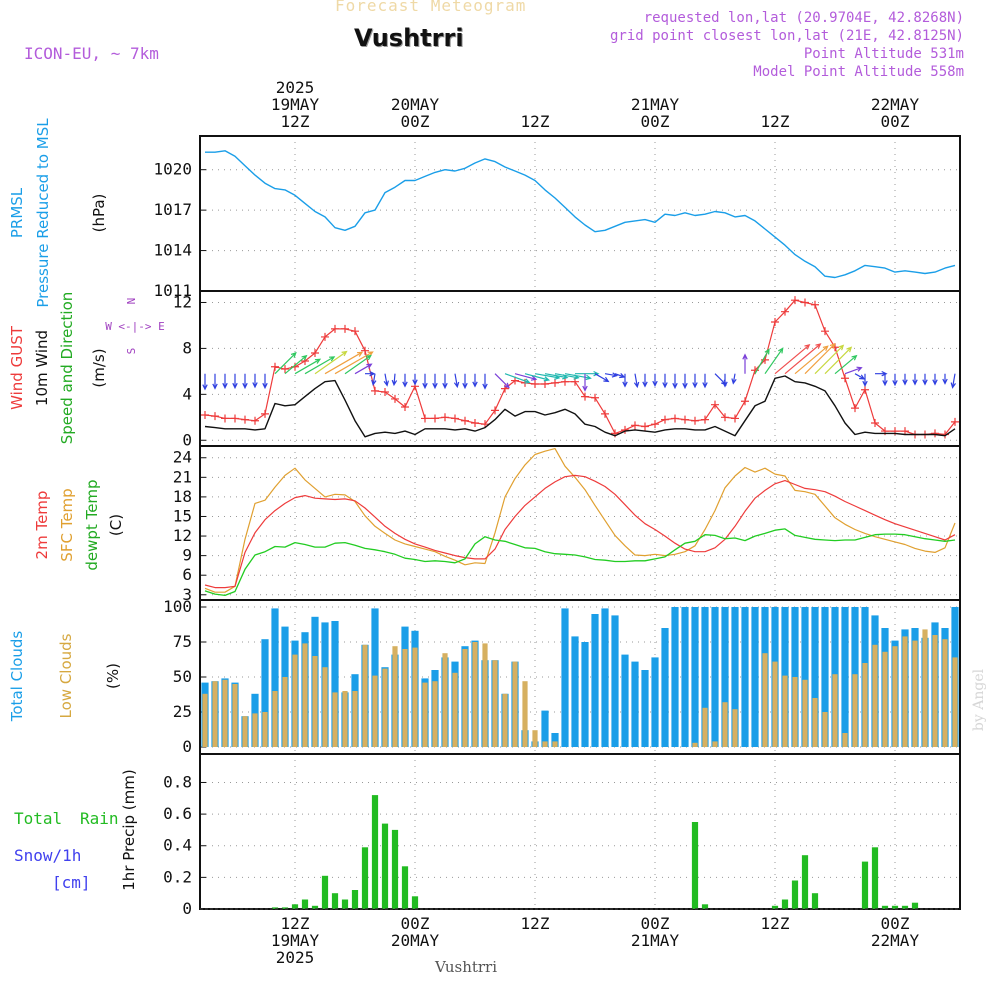  Describe the element at coordinates (182, 301) in the screenshot. I see `y-tick-label: 12` at that location.